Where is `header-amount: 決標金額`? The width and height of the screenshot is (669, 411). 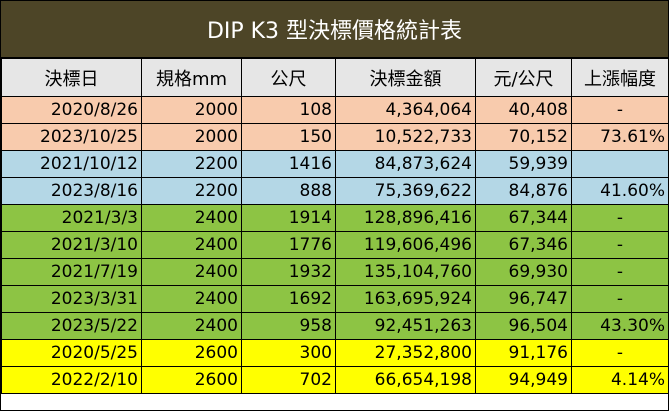 header-amount: 決標金額 is located at coordinates (405, 77).